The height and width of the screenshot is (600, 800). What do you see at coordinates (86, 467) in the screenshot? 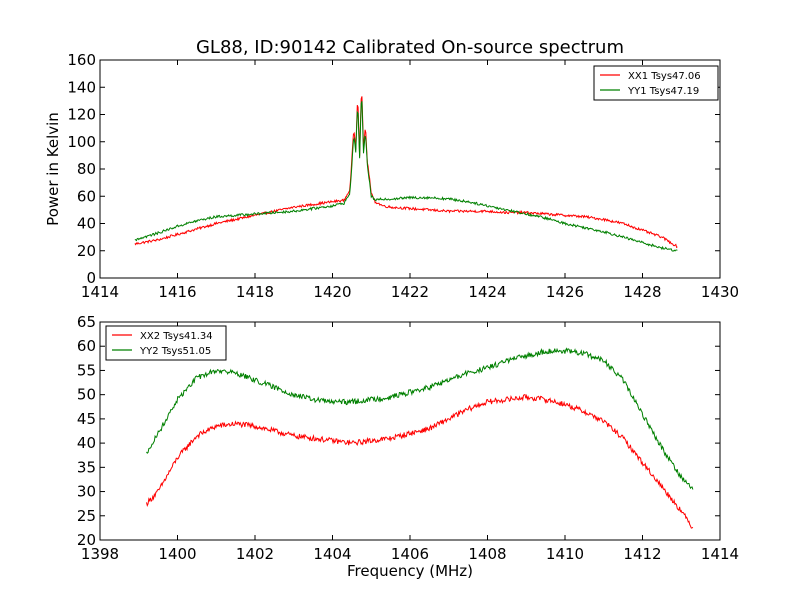
I see `y-tick-label: 35` at bounding box center [86, 467].